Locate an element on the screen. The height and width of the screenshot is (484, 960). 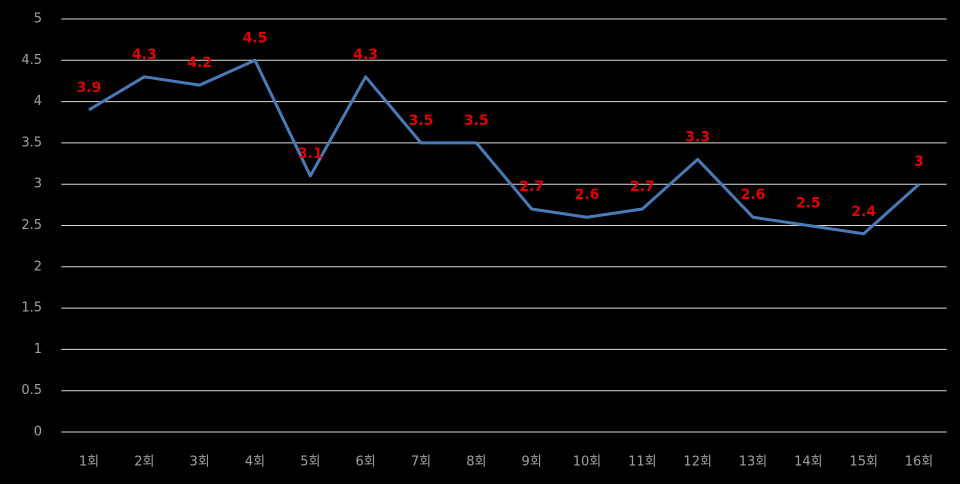
x-tick-label: 1회 is located at coordinates (89, 462).